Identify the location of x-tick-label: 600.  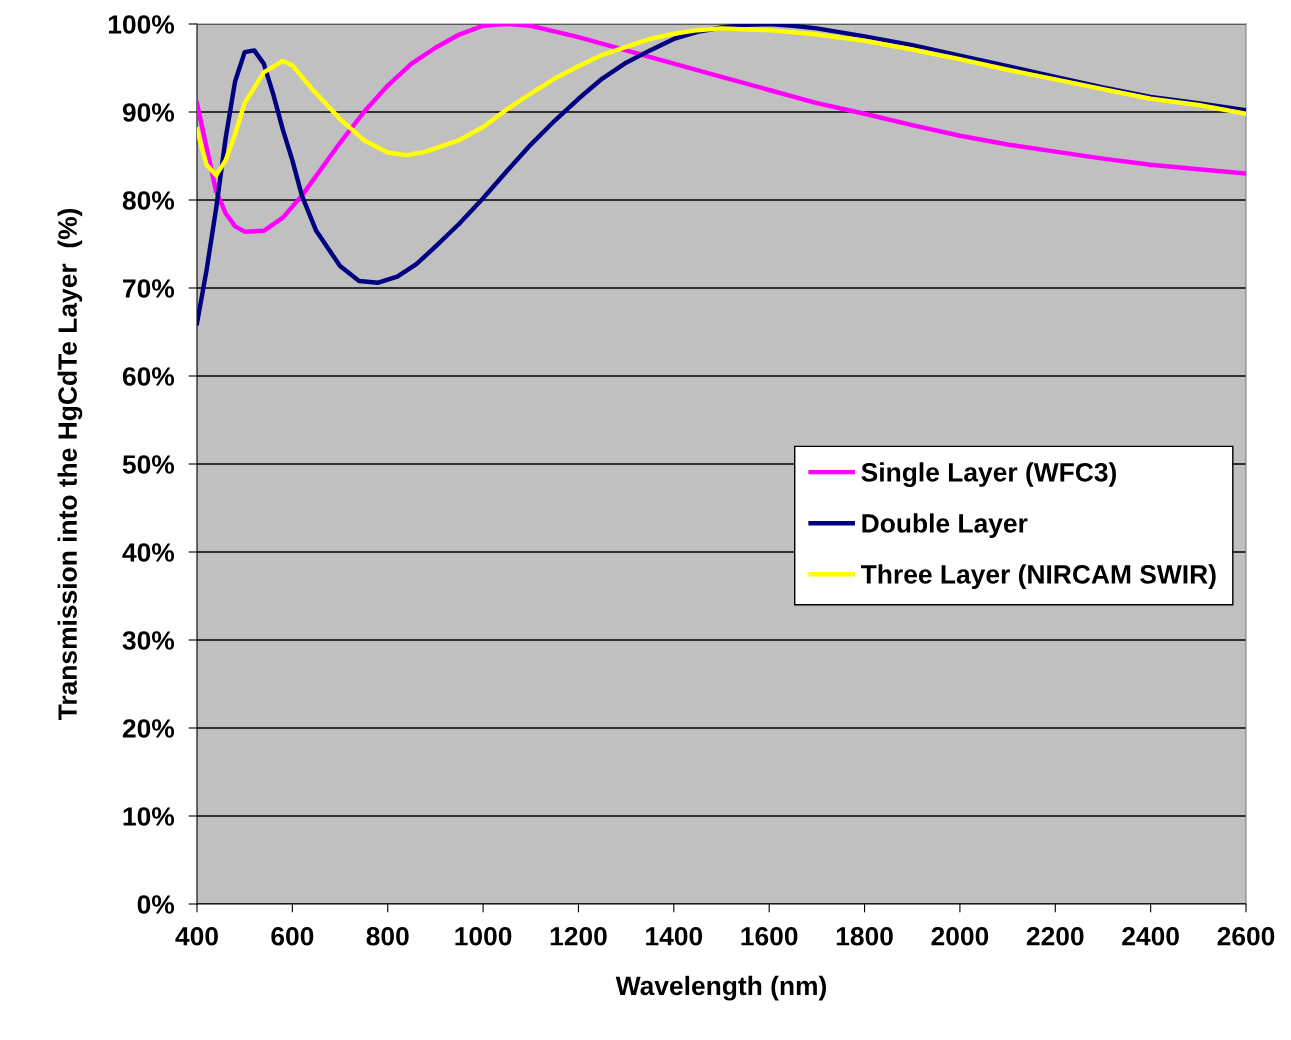
(292, 936).